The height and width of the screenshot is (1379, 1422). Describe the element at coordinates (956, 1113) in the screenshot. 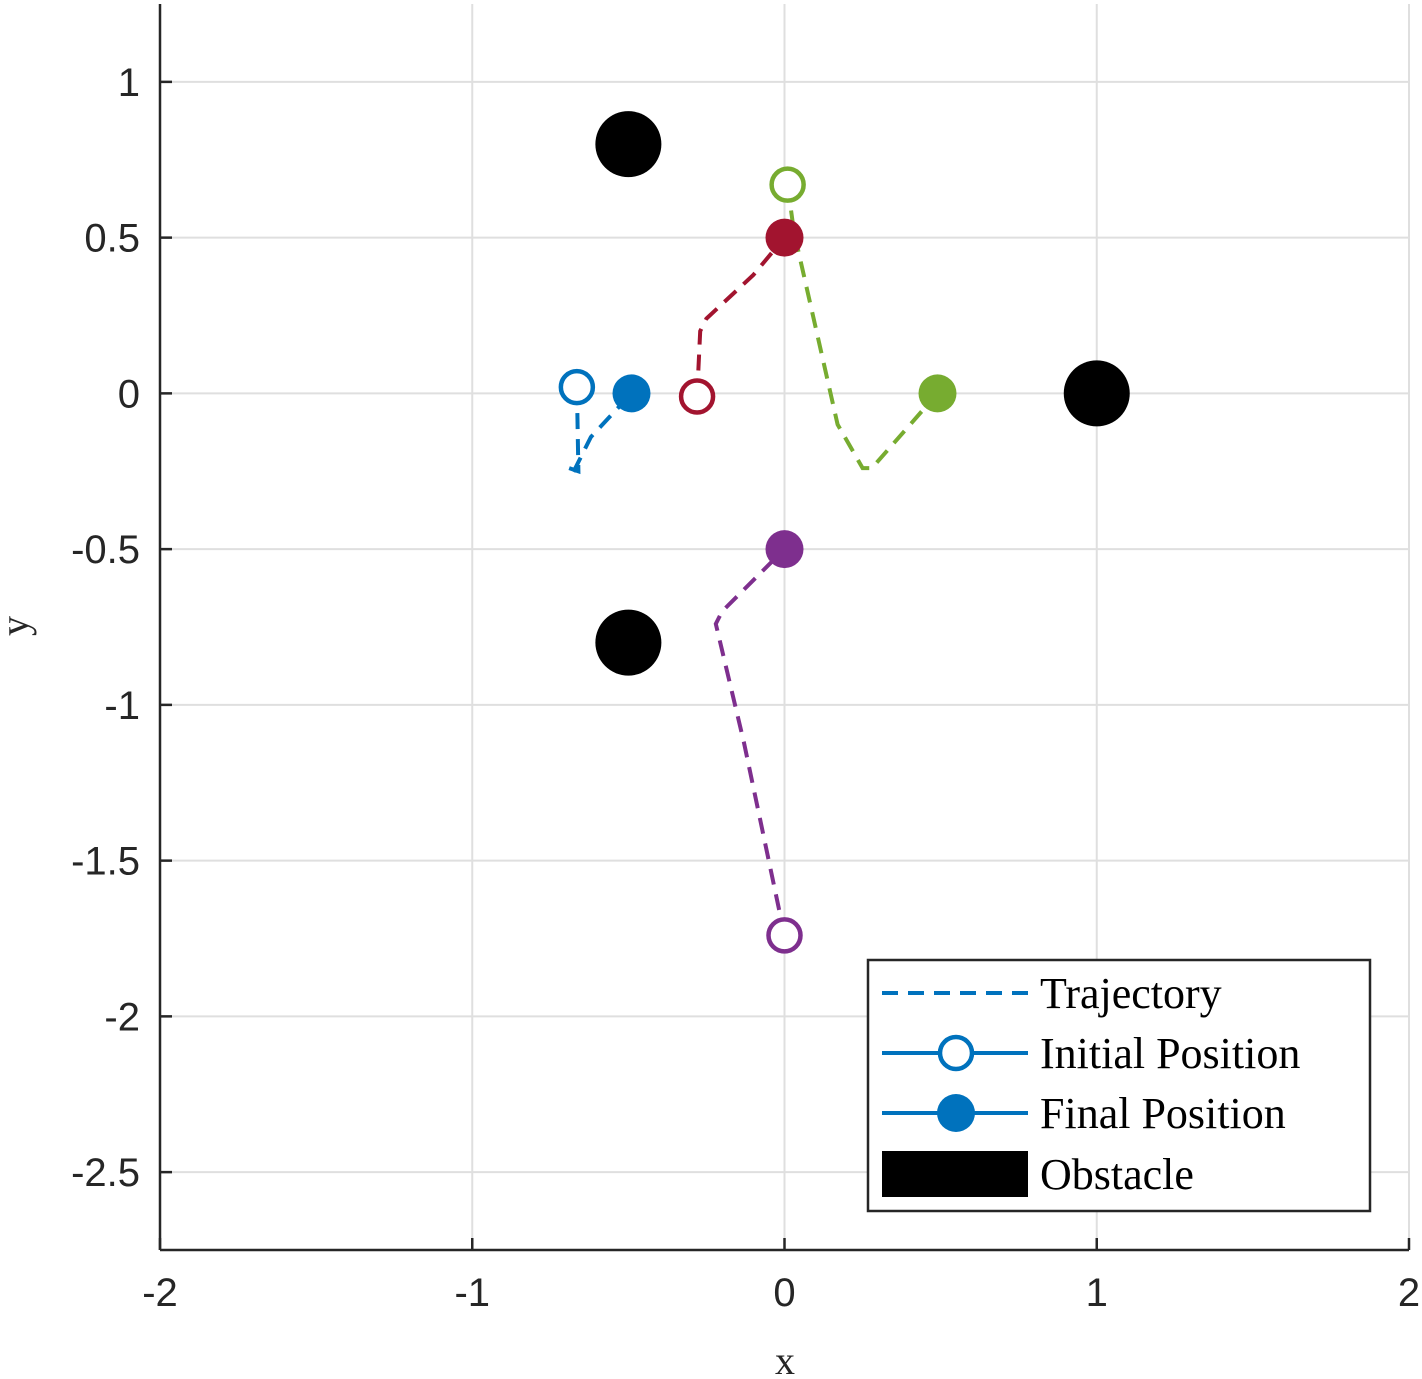

I see `legend-final-marker-swatch` at that location.